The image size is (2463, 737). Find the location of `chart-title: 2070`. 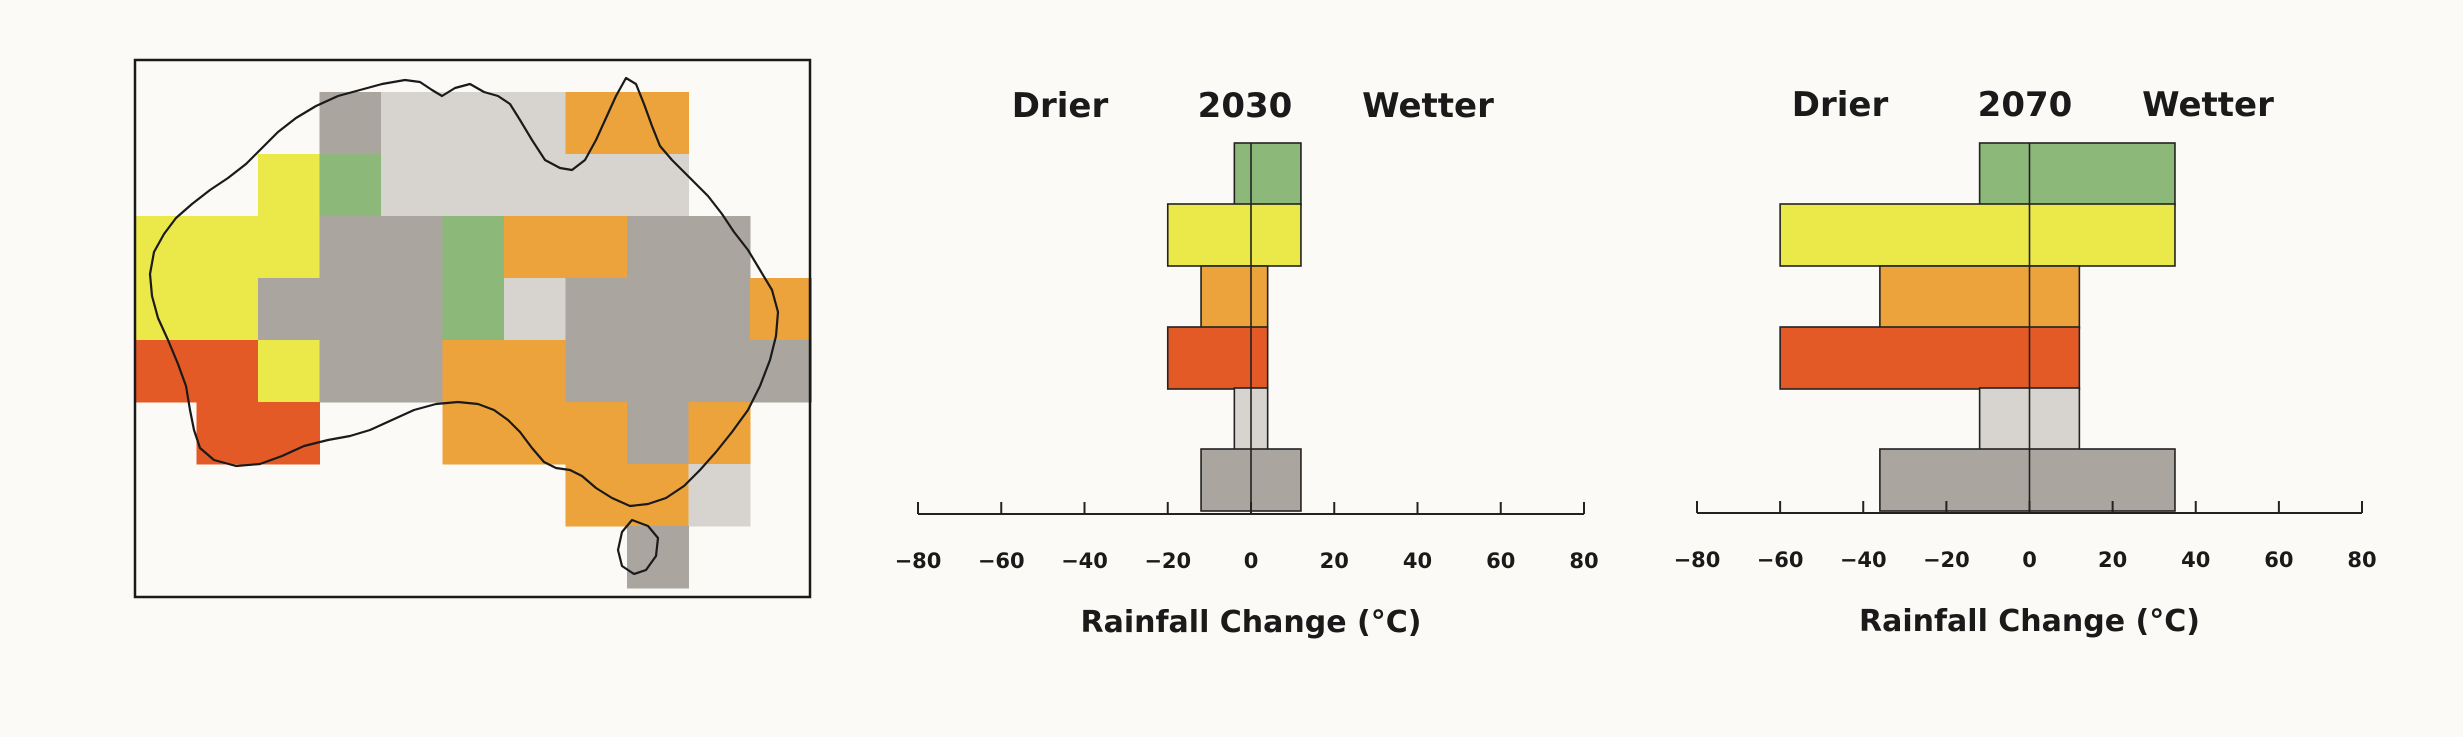

chart-title: 2070 is located at coordinates (2025, 105).